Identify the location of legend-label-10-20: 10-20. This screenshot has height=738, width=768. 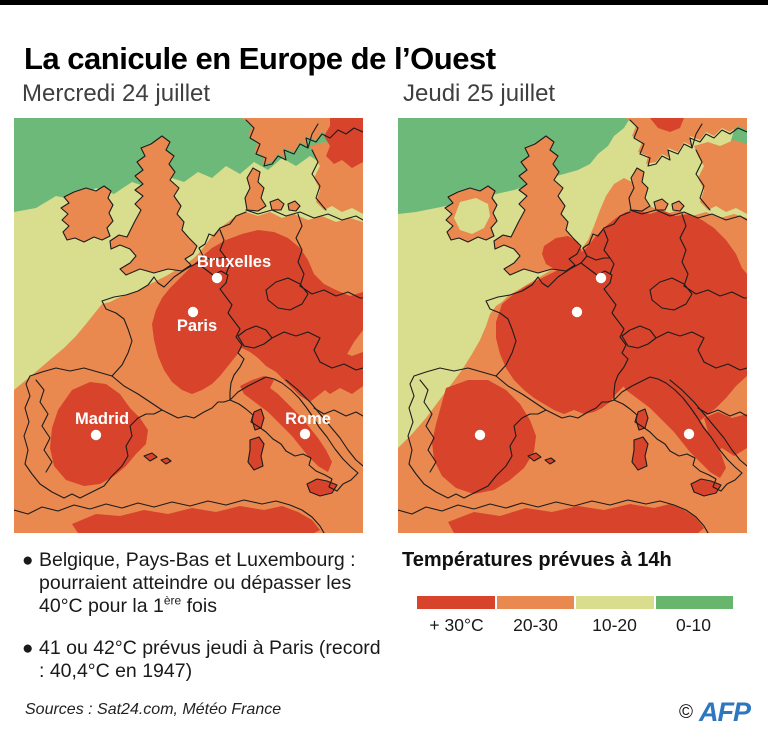
(614, 625).